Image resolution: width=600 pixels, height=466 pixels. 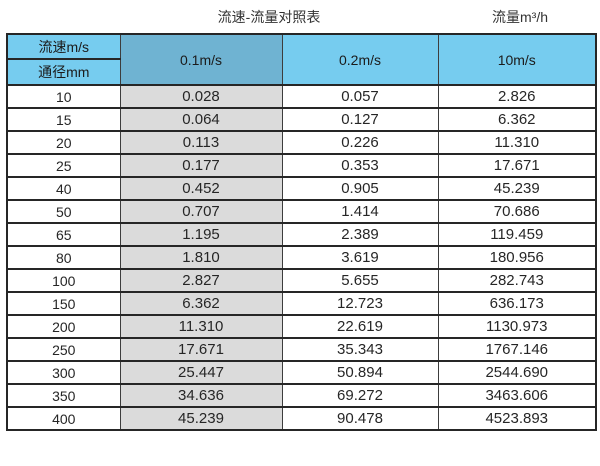 I want to click on table-row: 200 11.310 22.619 1130.973, so click(x=301, y=326).